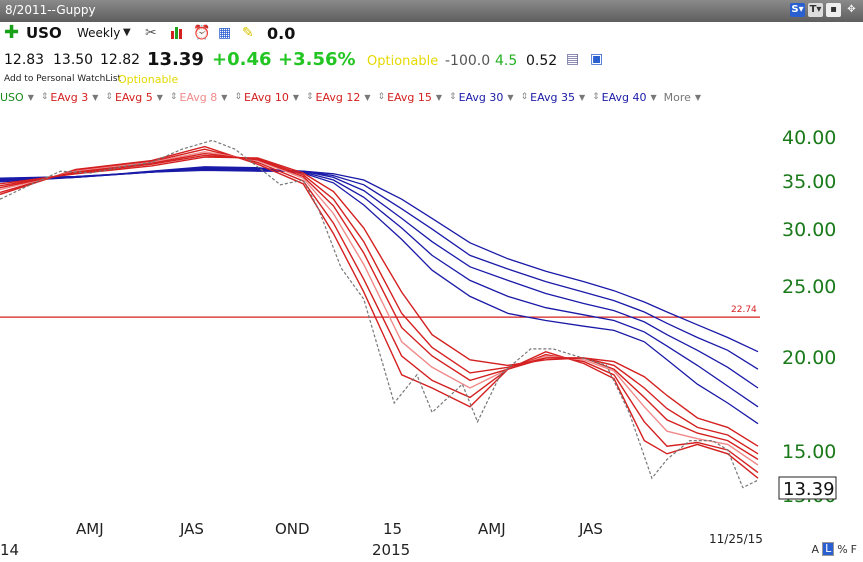  I want to click on symbol-row: ✚ USO Weekly ▼ ✂ ⏰ ▦ ✎ 0.0, so click(431, 33).